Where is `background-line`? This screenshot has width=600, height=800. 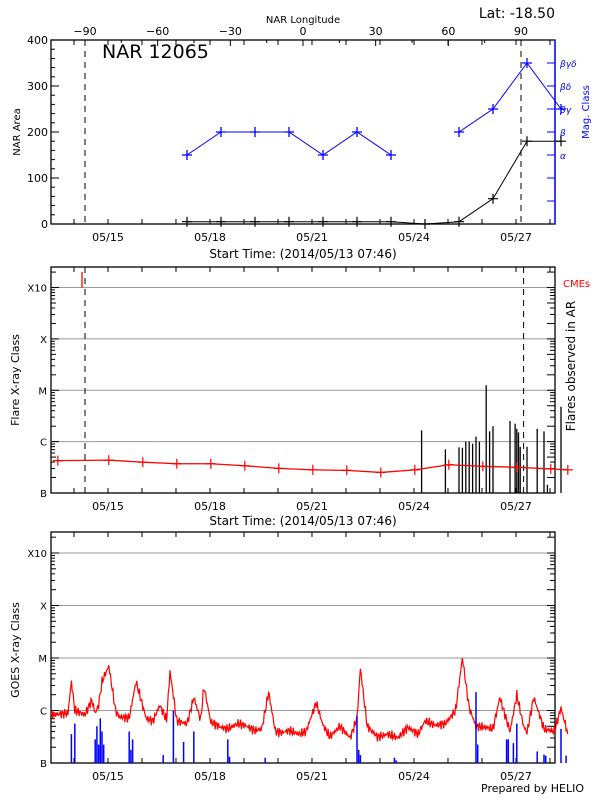 background-line is located at coordinates (312, 466).